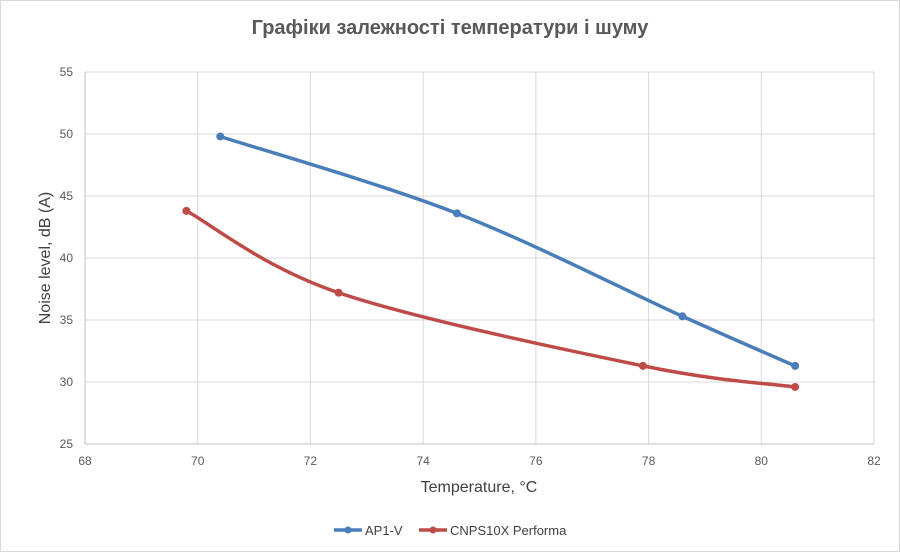  Describe the element at coordinates (874, 461) in the screenshot. I see `x-tick-label: 82` at that location.